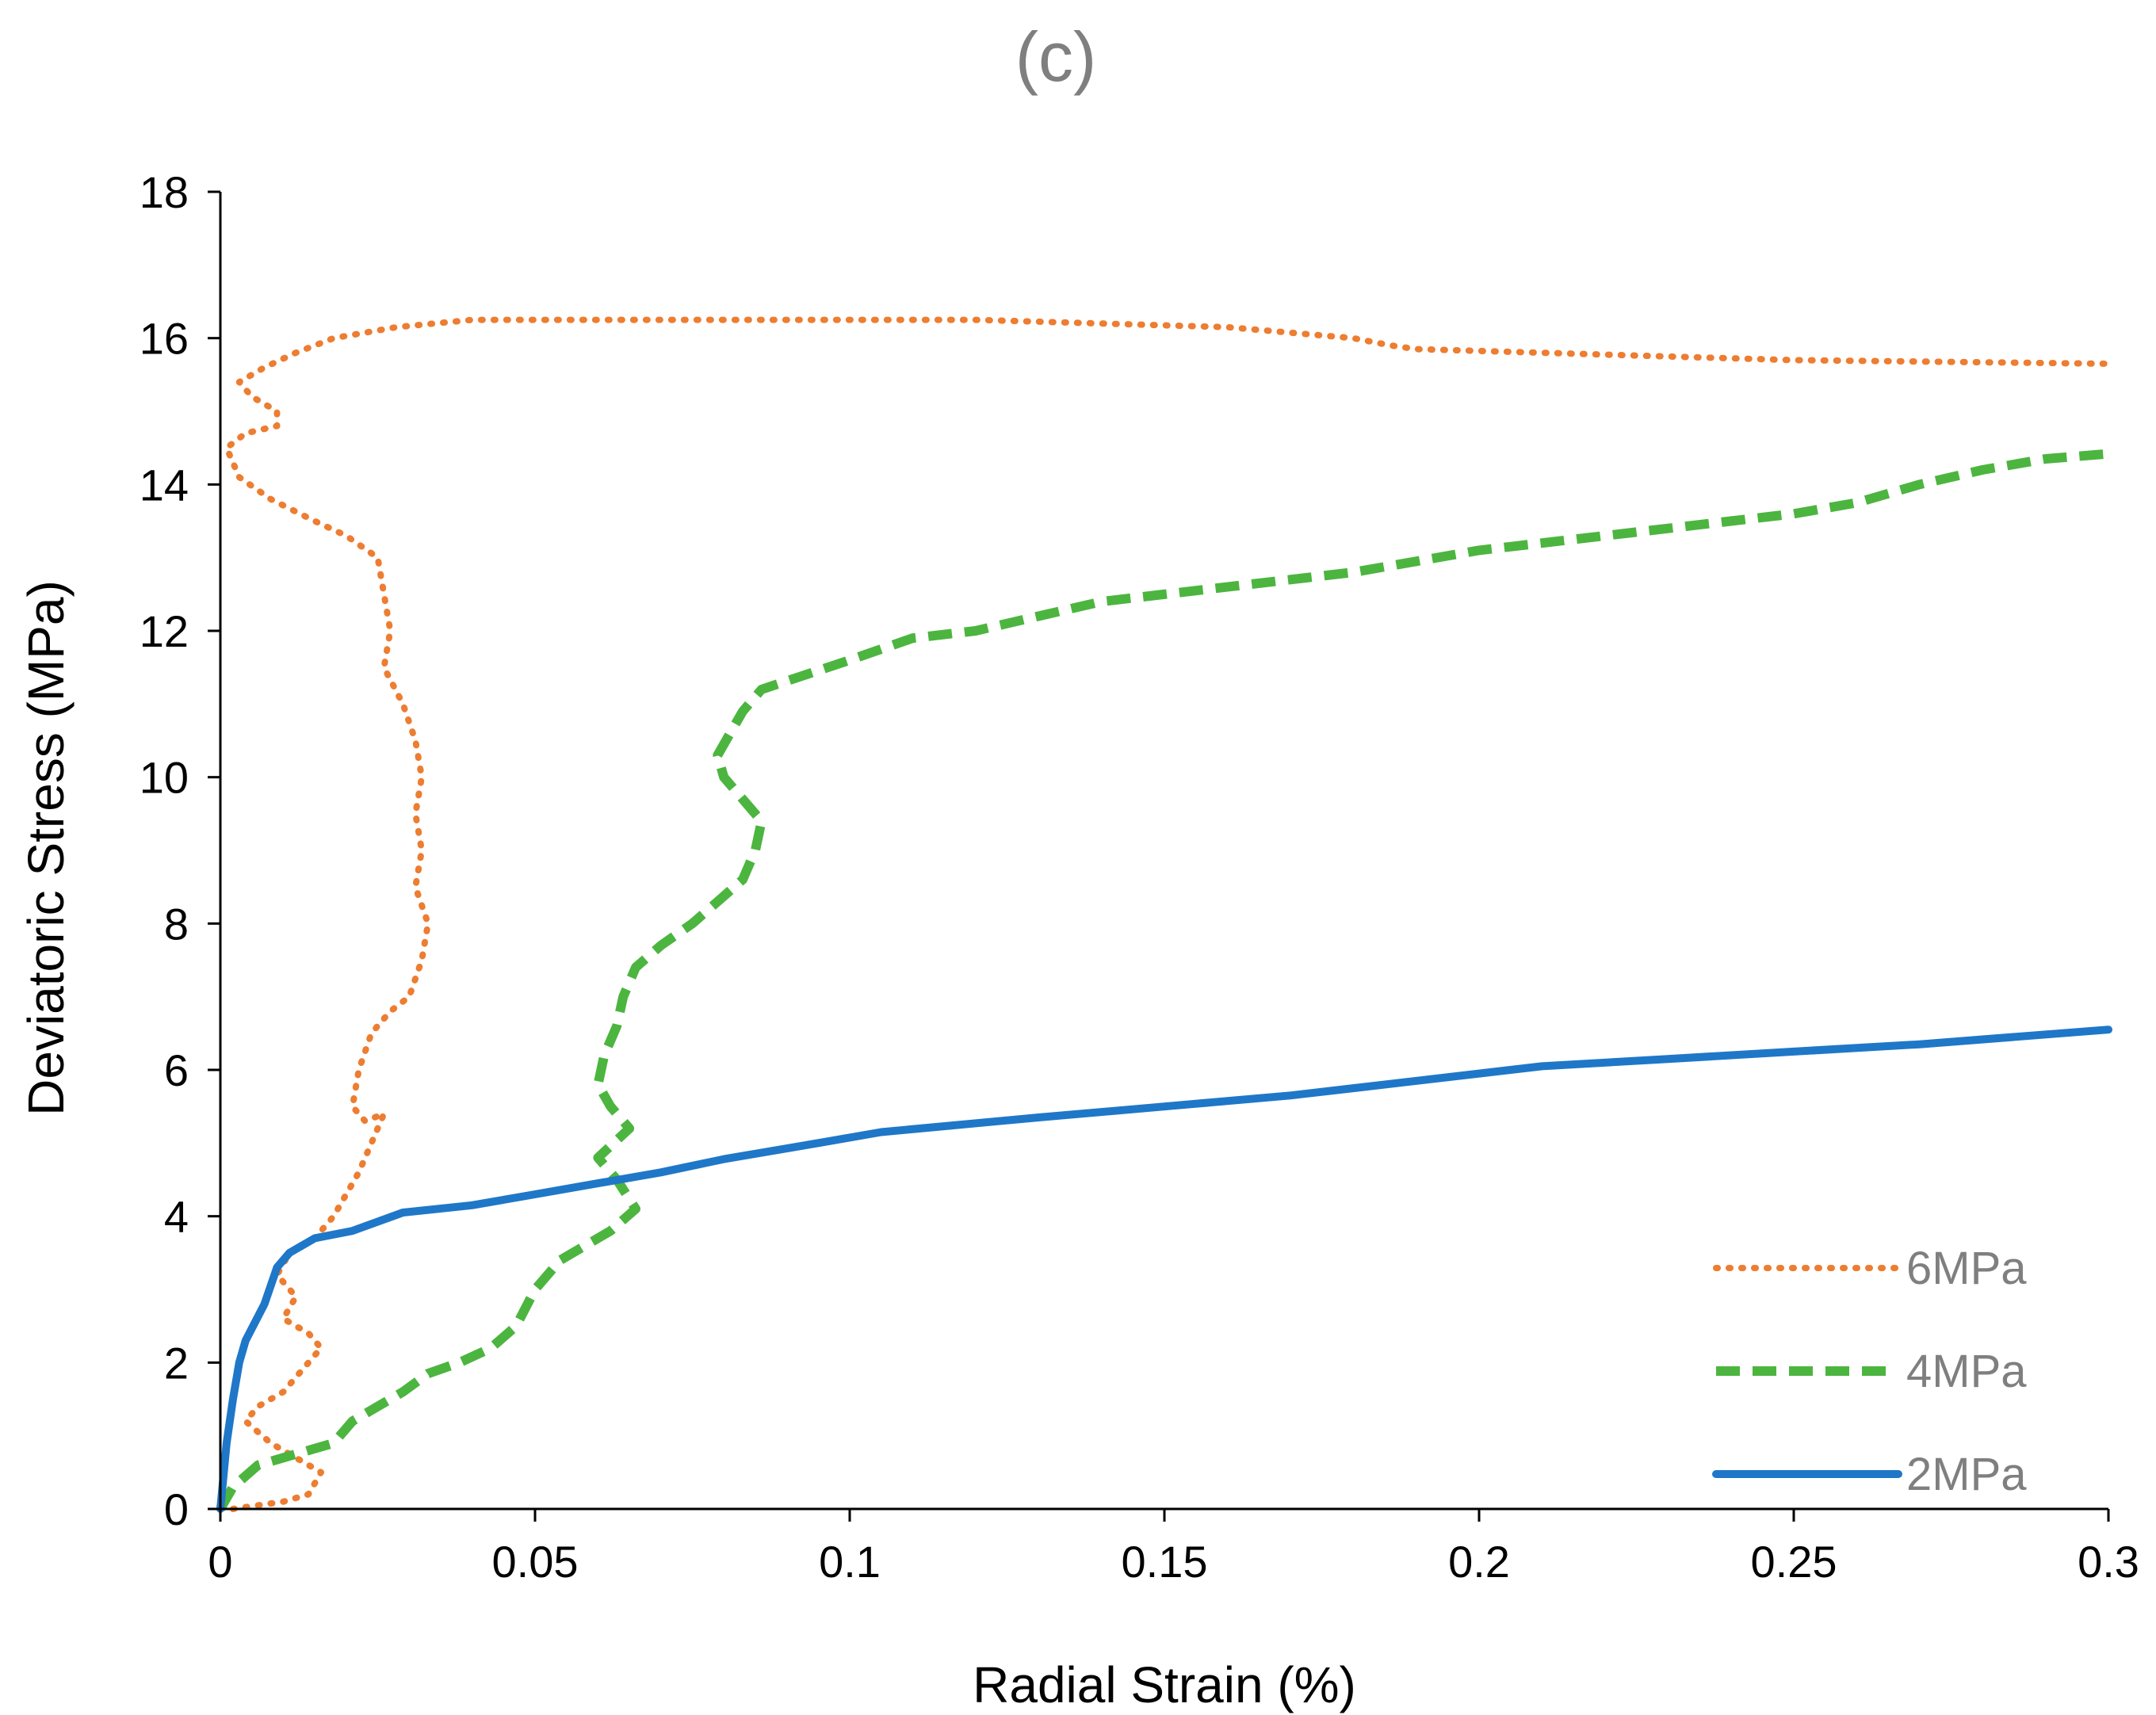 The image size is (2156, 1715). What do you see at coordinates (1869, 1371) in the screenshot?
I see `legend: 6MPa 4MPa 2MPa` at bounding box center [1869, 1371].